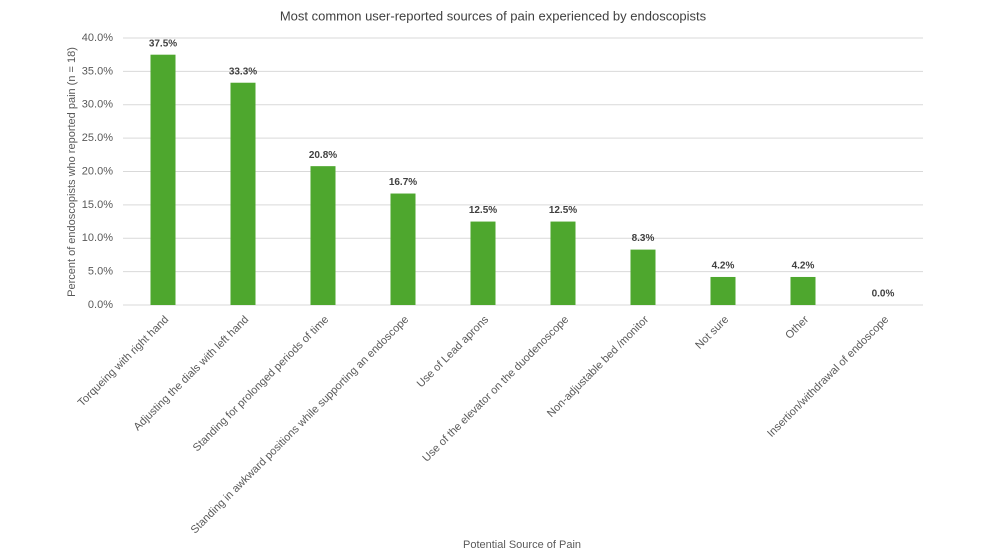  I want to click on x-tick-label: Use of the elevator on the duodenoscope, so click(495, 389).